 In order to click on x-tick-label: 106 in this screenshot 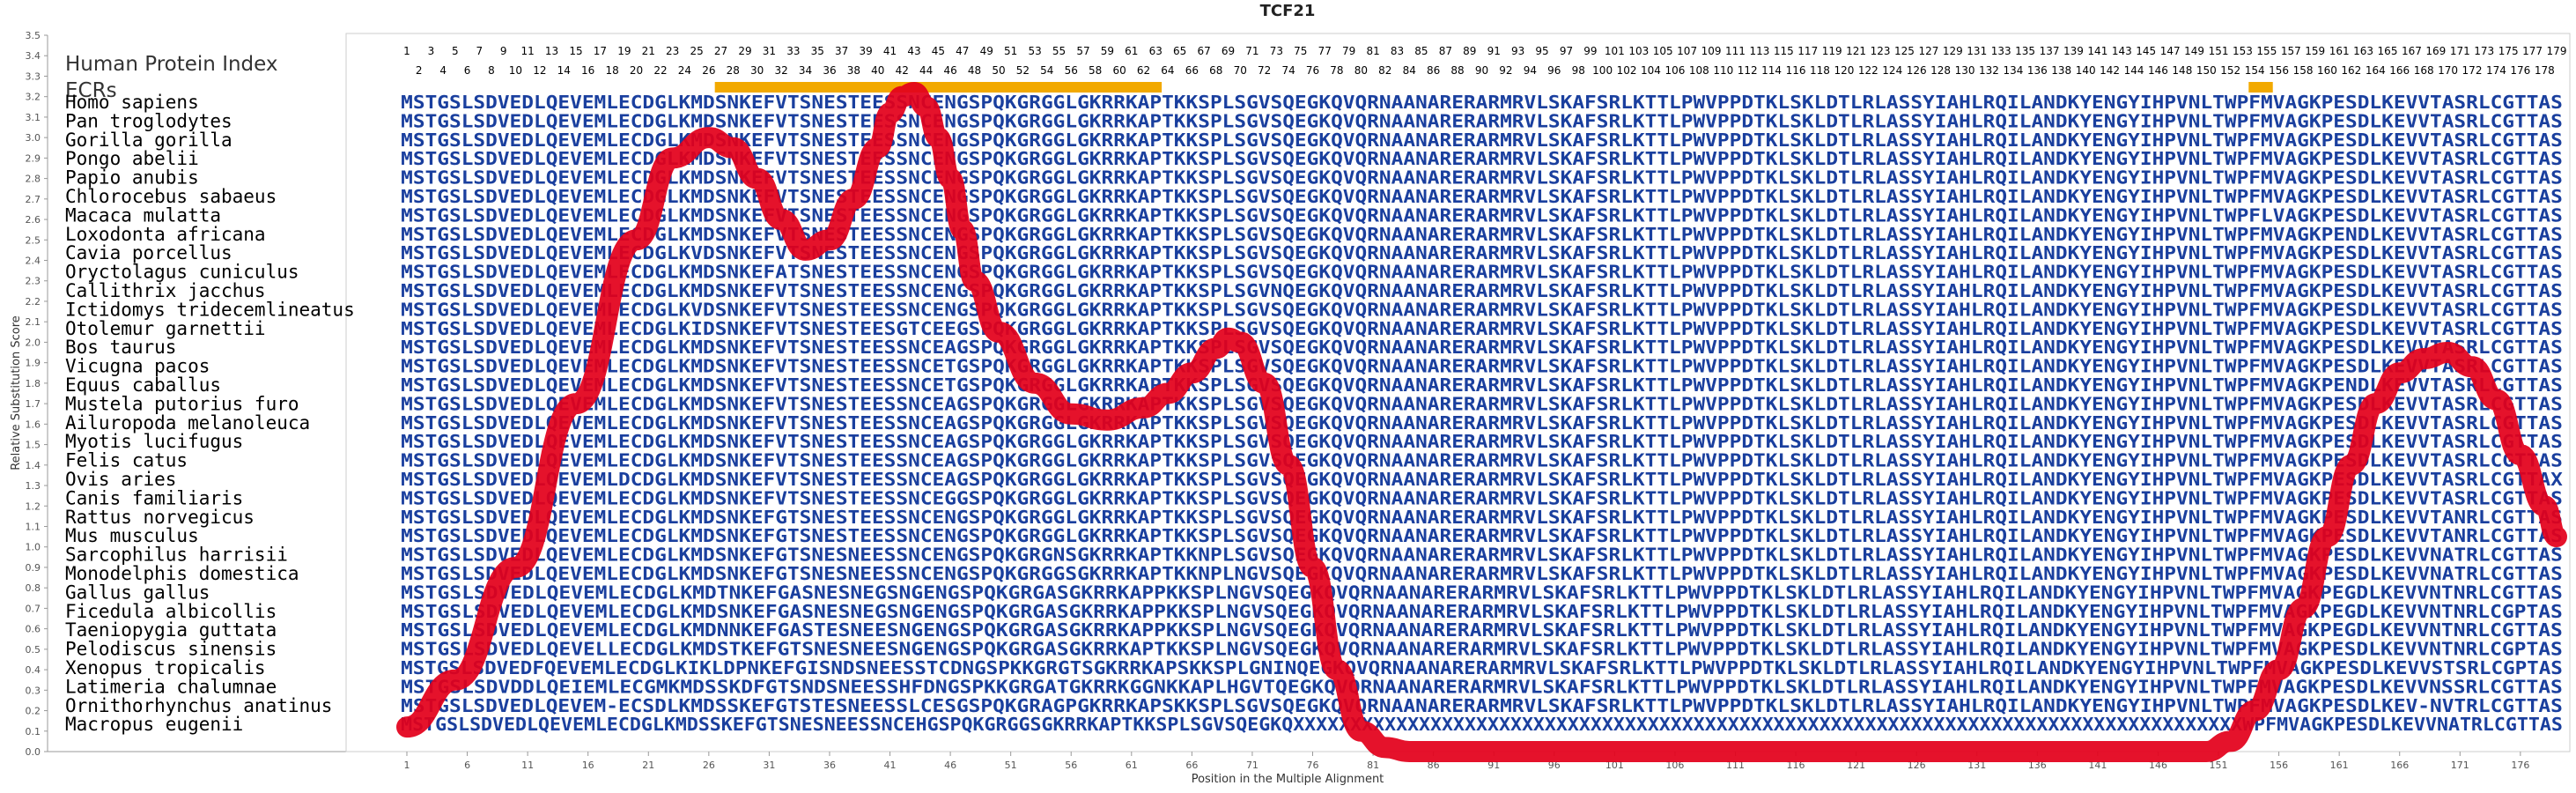, I will do `click(1674, 765)`.